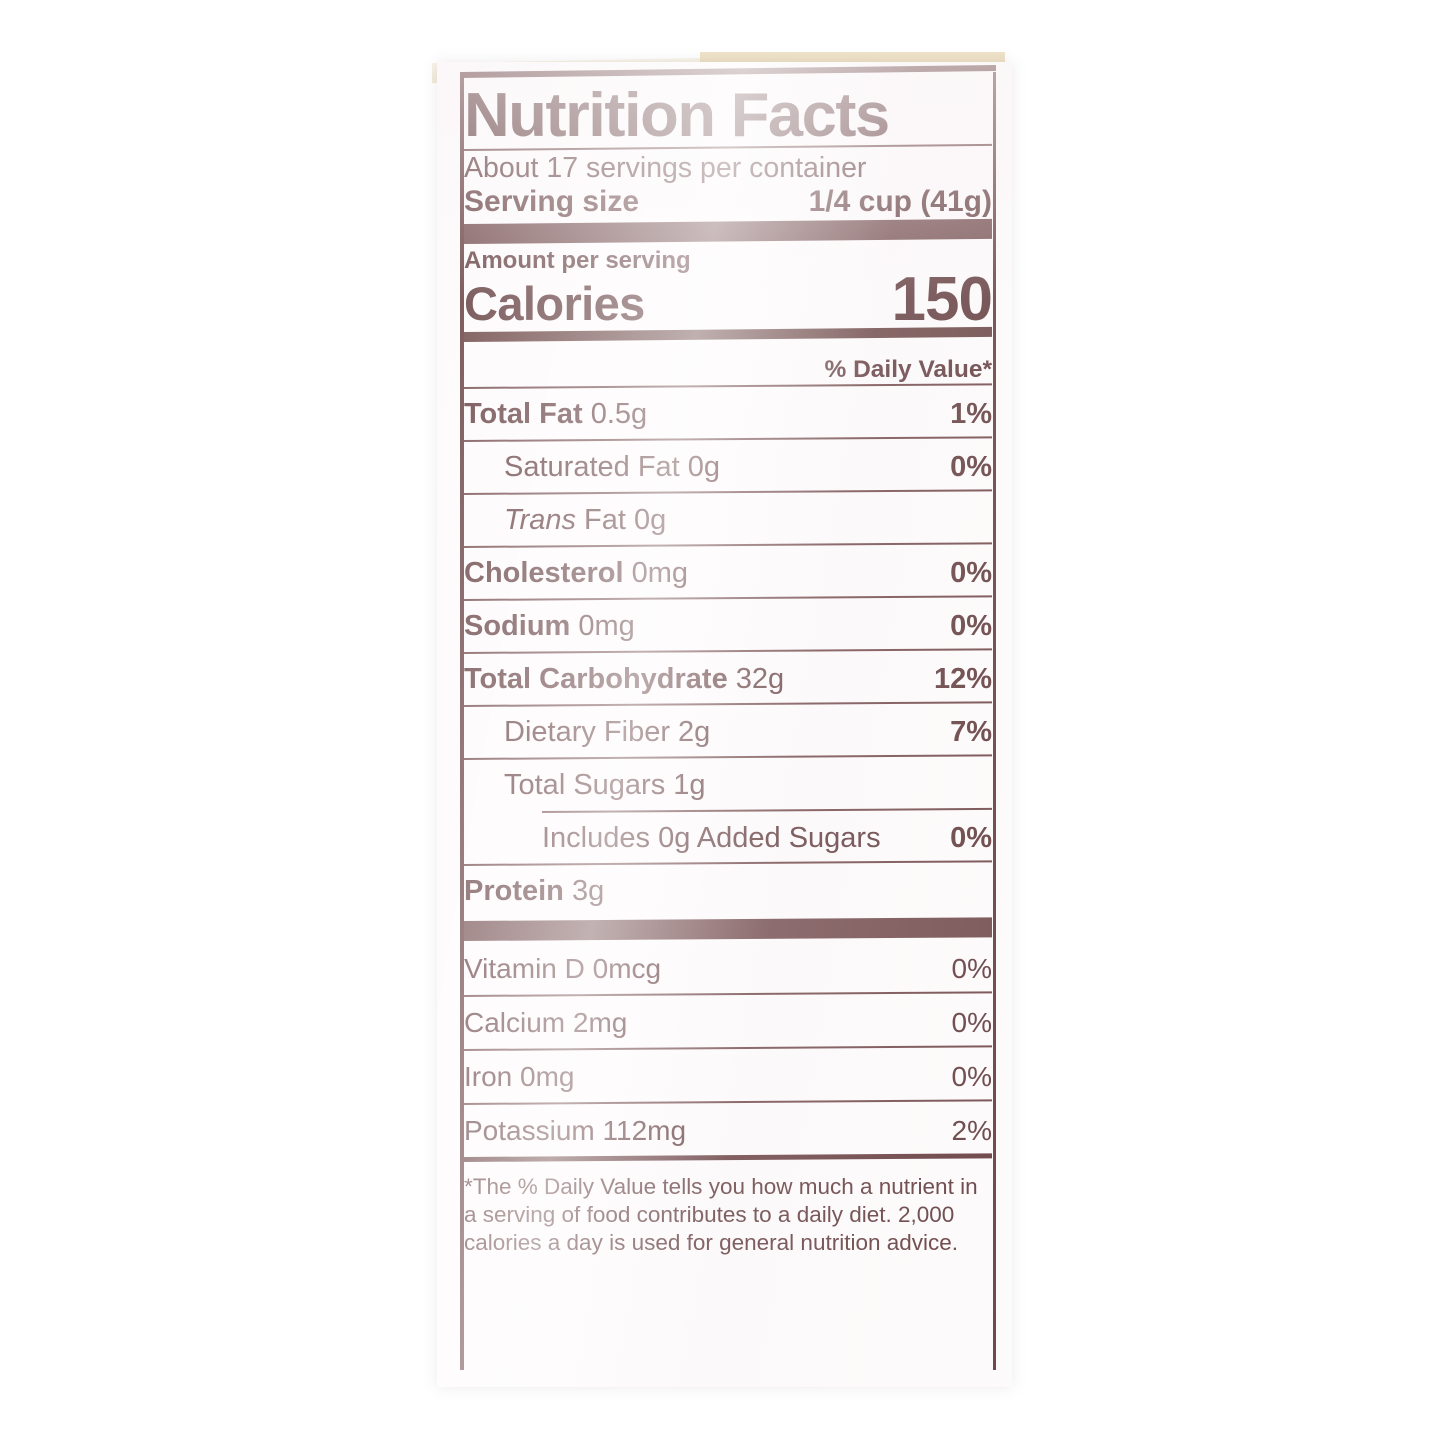 The width and height of the screenshot is (1445, 1445). What do you see at coordinates (728, 1077) in the screenshot?
I see `micronutrient-row: Iron 0mg 0%` at bounding box center [728, 1077].